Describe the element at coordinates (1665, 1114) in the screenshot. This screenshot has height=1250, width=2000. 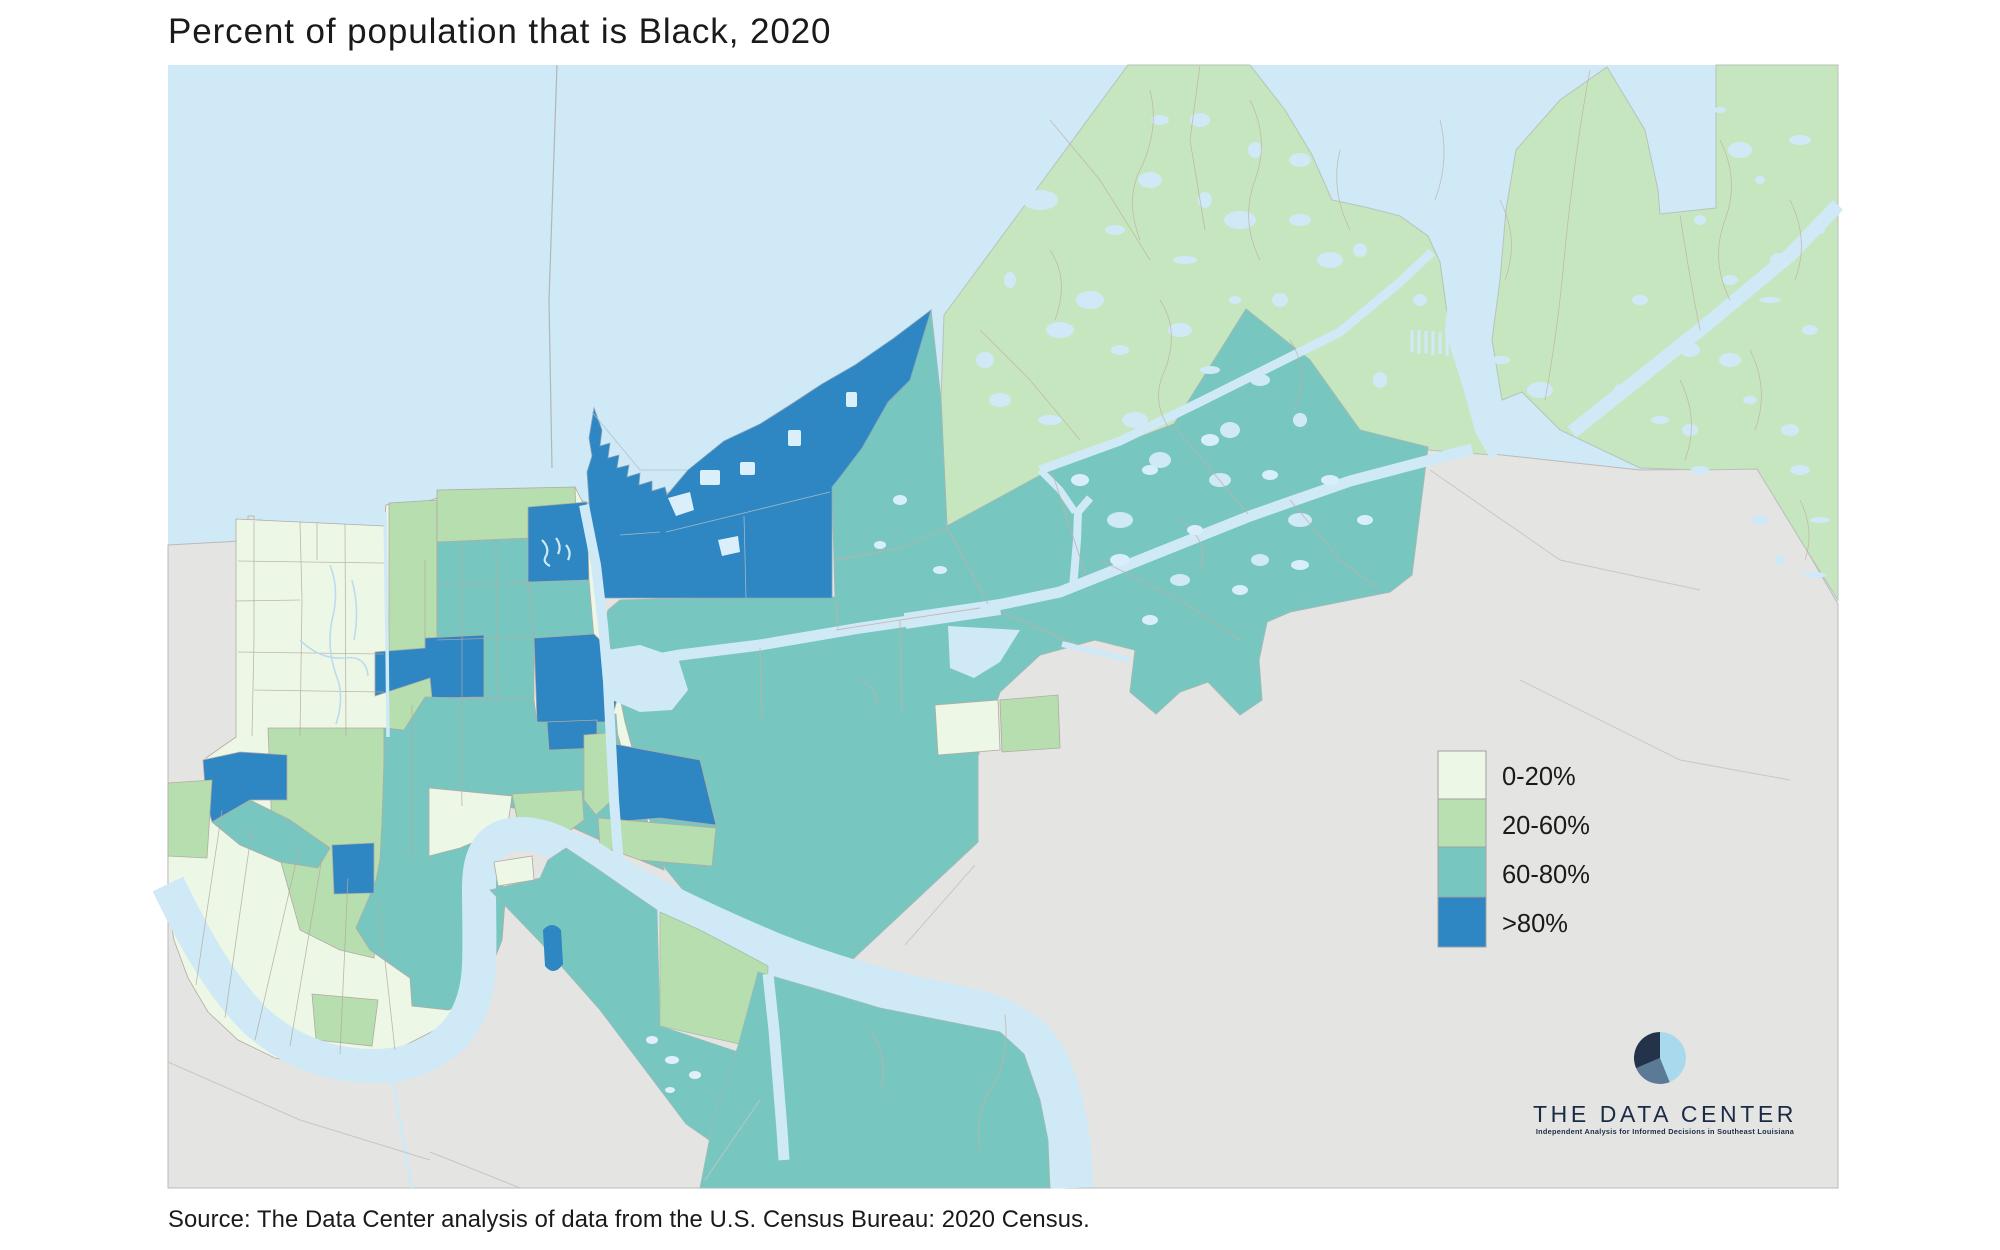
I see `svg-text: THE DATA CENTER` at that location.